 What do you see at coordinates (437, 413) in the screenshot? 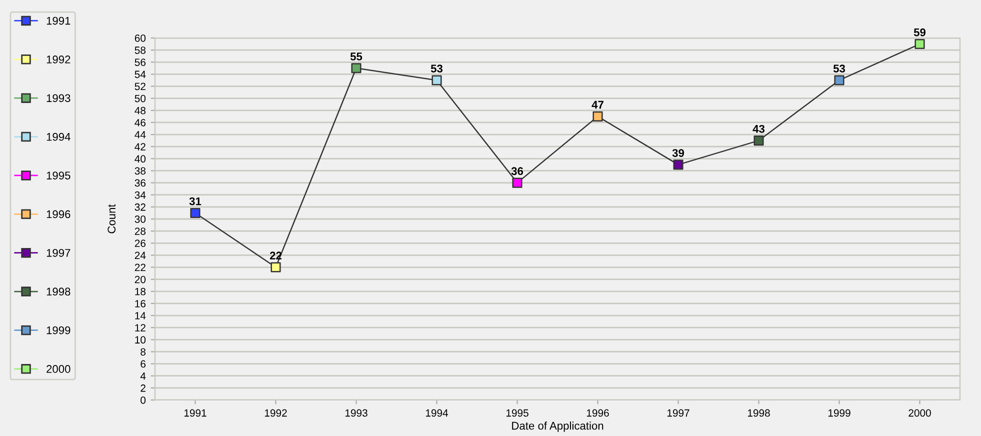
I see `x-tick-label: 1994` at bounding box center [437, 413].